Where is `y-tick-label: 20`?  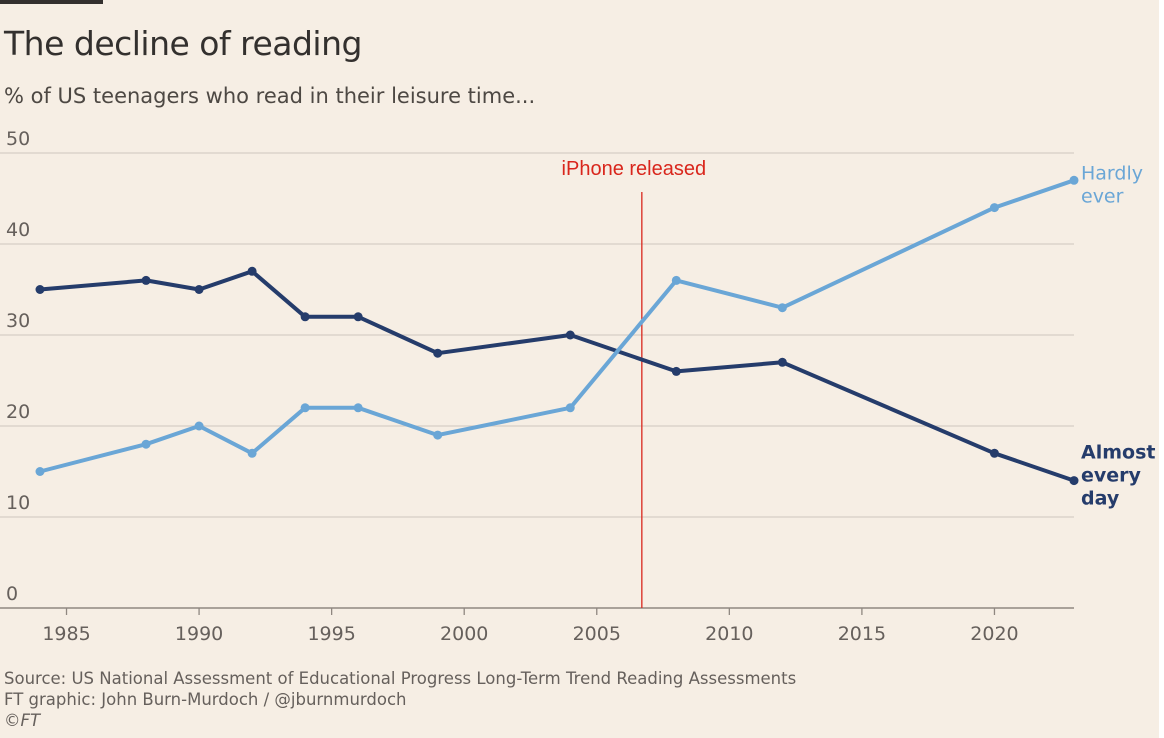 y-tick-label: 20 is located at coordinates (18, 412).